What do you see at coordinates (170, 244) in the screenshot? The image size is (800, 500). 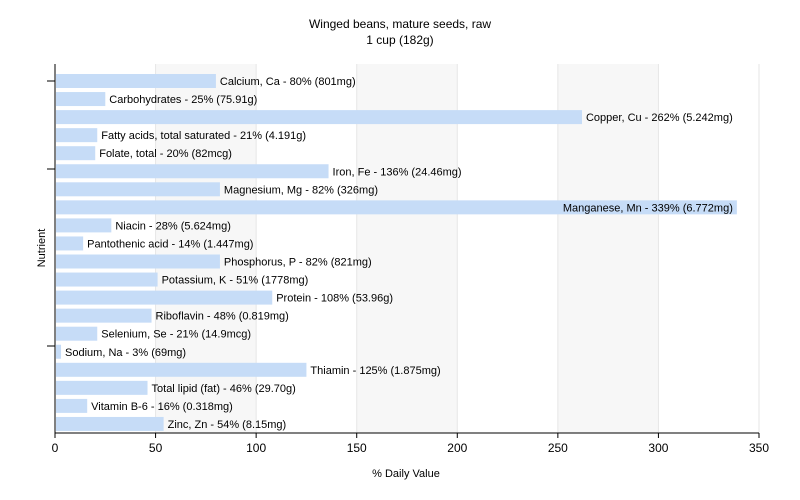 I see `bar-label: Pantothenic acid - 14% (1.447mg)` at bounding box center [170, 244].